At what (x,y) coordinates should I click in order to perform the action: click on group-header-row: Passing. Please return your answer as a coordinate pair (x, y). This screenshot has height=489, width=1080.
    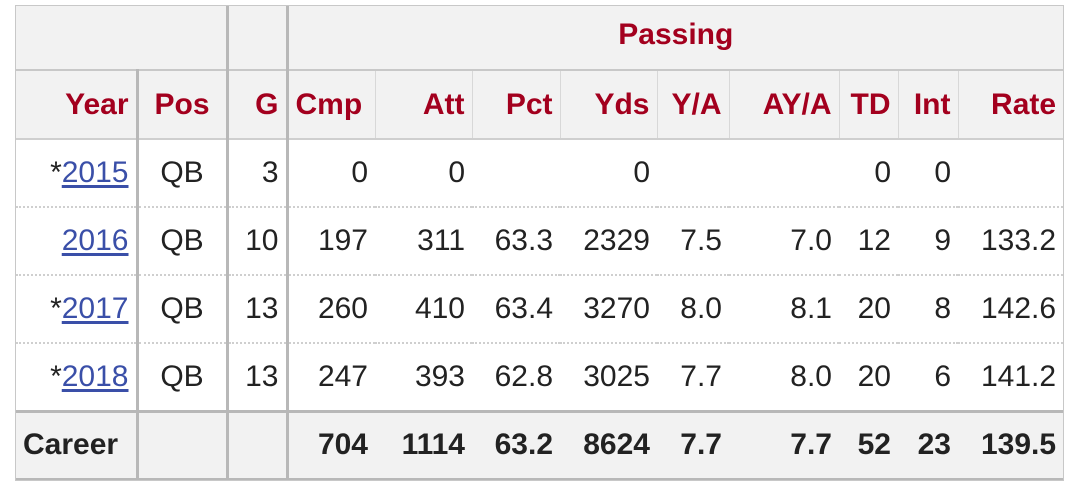
    Looking at the image, I should click on (540, 38).